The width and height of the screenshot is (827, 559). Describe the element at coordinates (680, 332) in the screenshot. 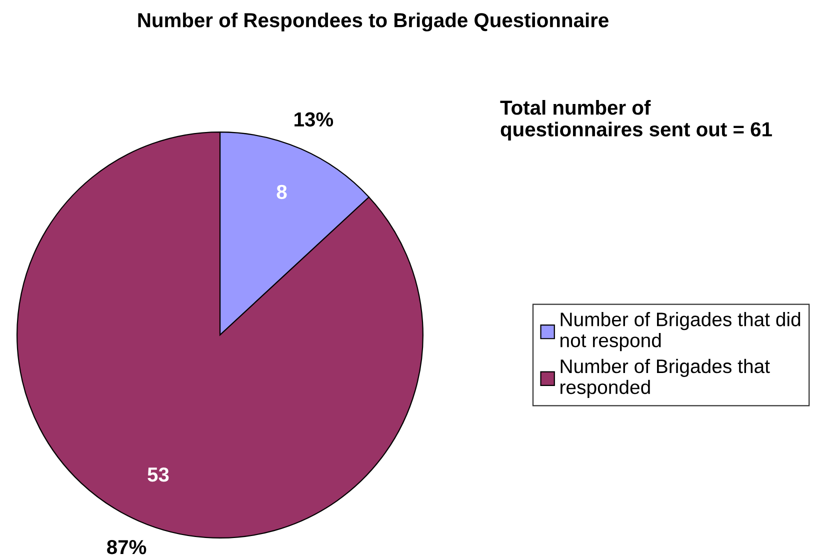

I see `legend-label: Number of Brigades that did not respond` at that location.